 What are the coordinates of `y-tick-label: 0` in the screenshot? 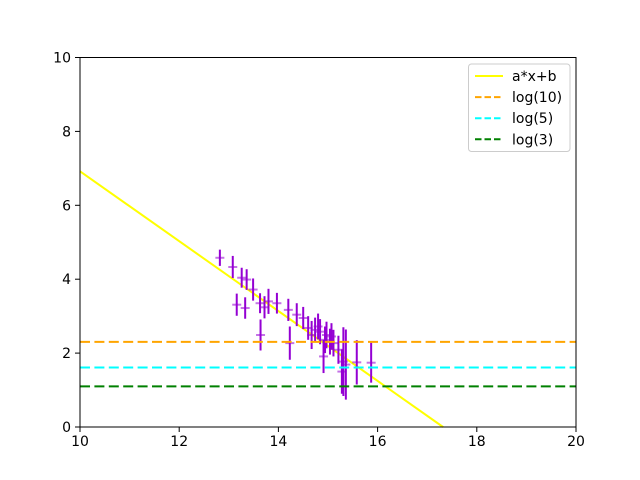 It's located at (66, 428).